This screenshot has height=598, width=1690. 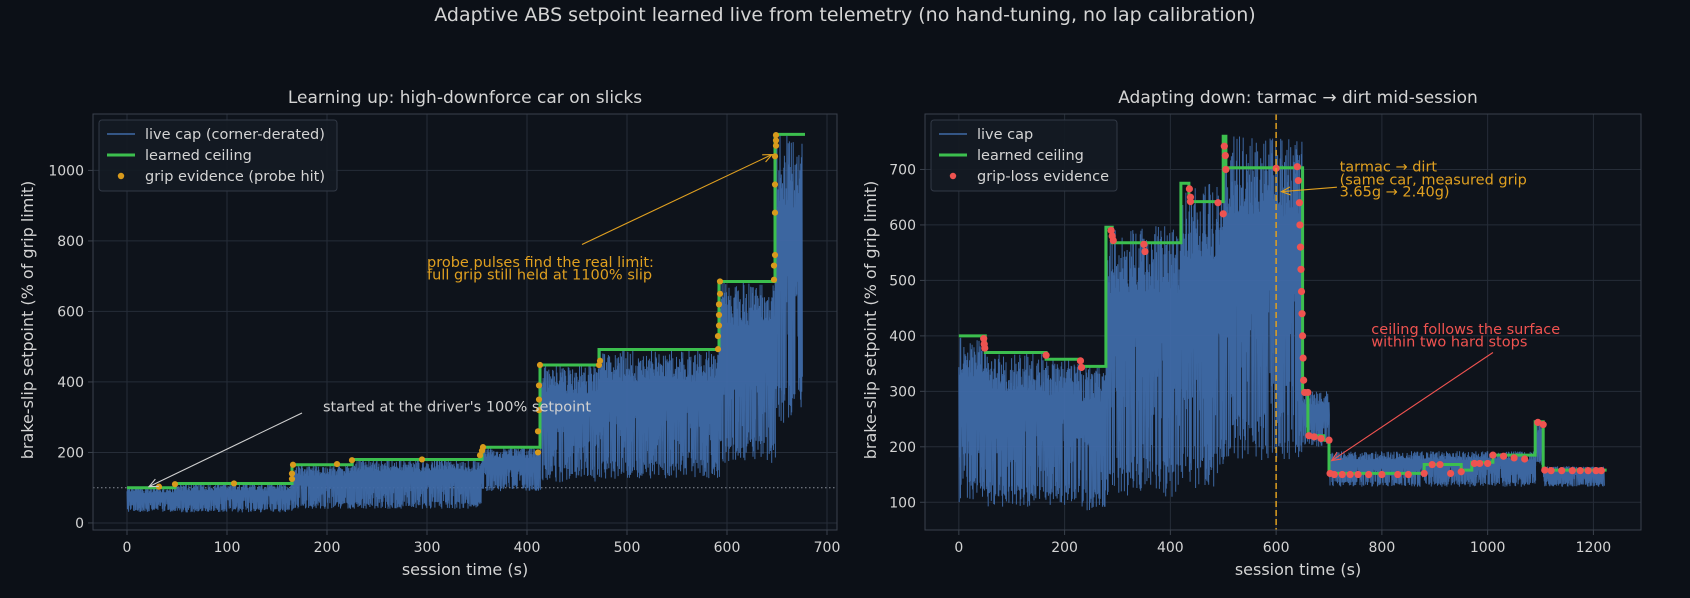 What do you see at coordinates (235, 135) in the screenshot?
I see `legend-label: live cap (corner-derated)` at bounding box center [235, 135].